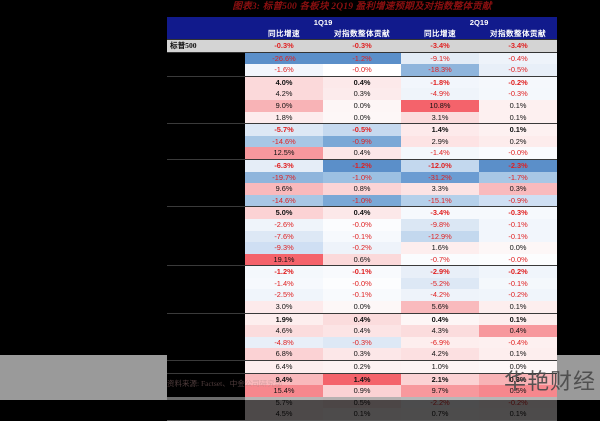  I want to click on table-row: 9.6% 0.8% 3.3% 0.3%, so click(362, 189).